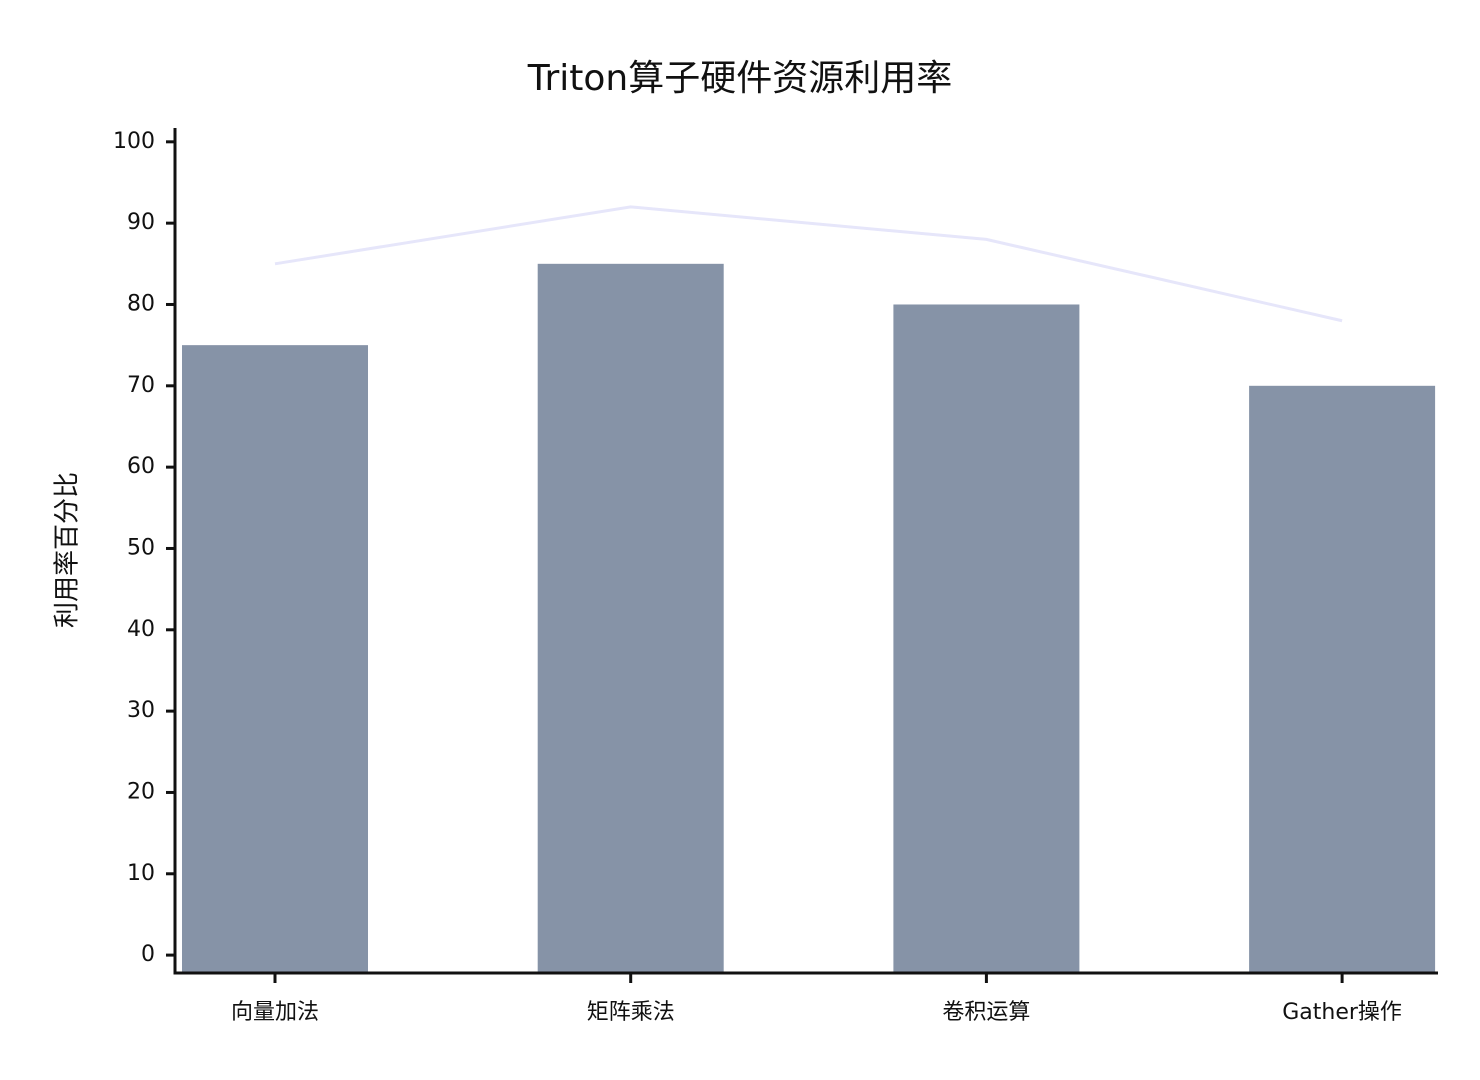 Image resolution: width=1480 pixels, height=1080 pixels. What do you see at coordinates (141, 629) in the screenshot?
I see `y-tick-label: 40` at bounding box center [141, 629].